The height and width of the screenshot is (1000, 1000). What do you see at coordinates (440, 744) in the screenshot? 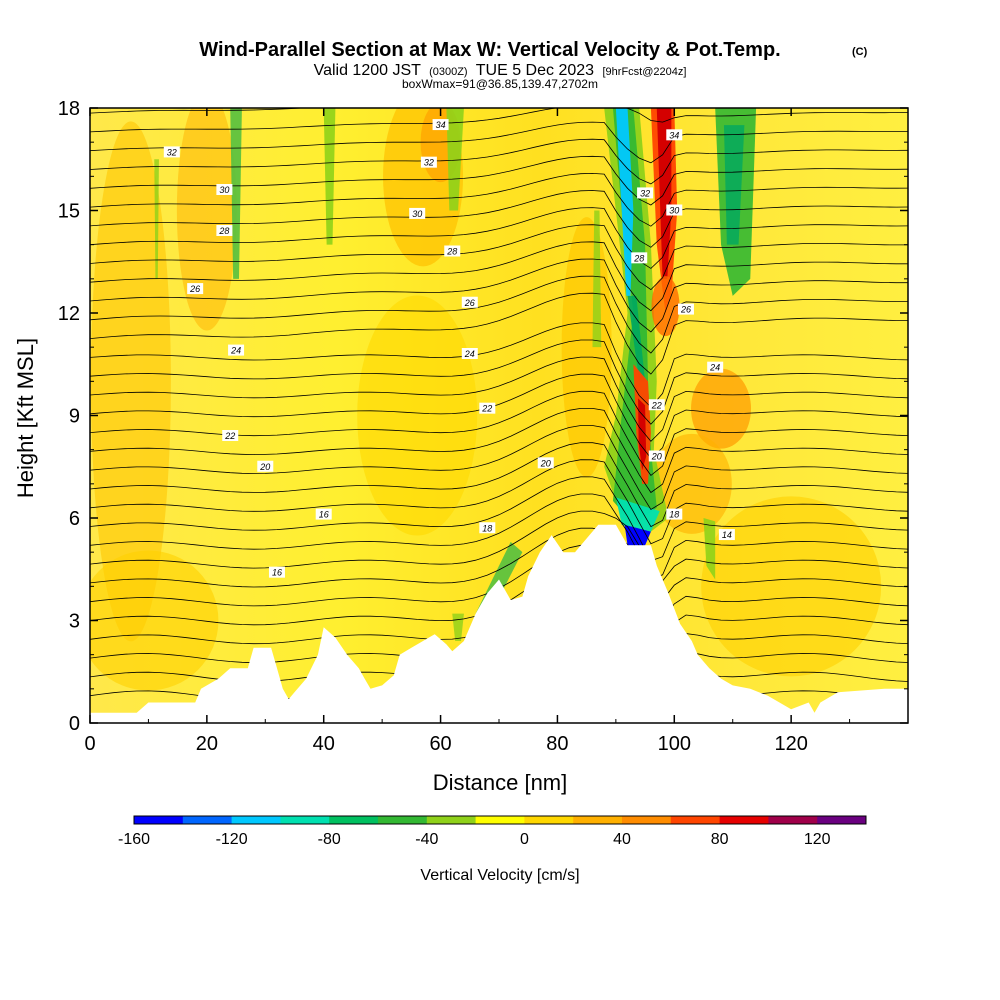
I see `x-tick-label: 60` at bounding box center [440, 744].